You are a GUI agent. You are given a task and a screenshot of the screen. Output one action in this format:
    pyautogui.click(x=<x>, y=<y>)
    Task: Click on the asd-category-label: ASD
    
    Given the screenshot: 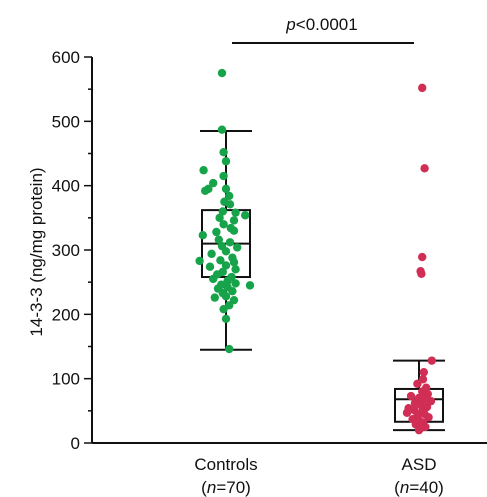 What is the action you would take?
    pyautogui.click(x=419, y=464)
    